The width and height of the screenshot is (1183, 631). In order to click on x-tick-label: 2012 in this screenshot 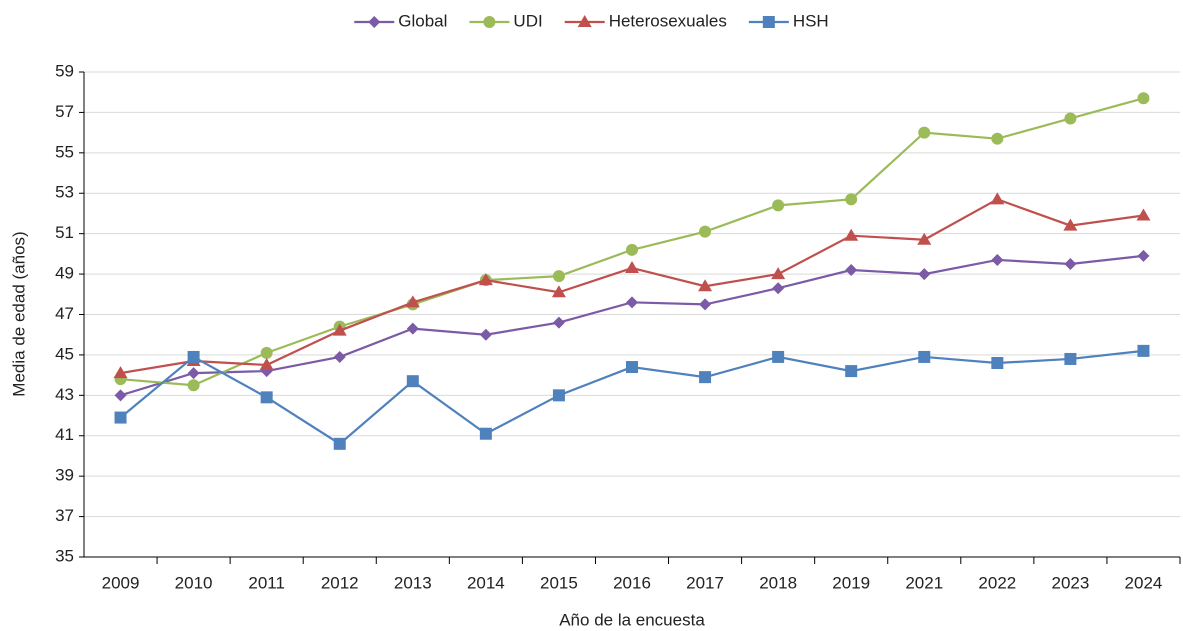, I will do `click(340, 582)`.